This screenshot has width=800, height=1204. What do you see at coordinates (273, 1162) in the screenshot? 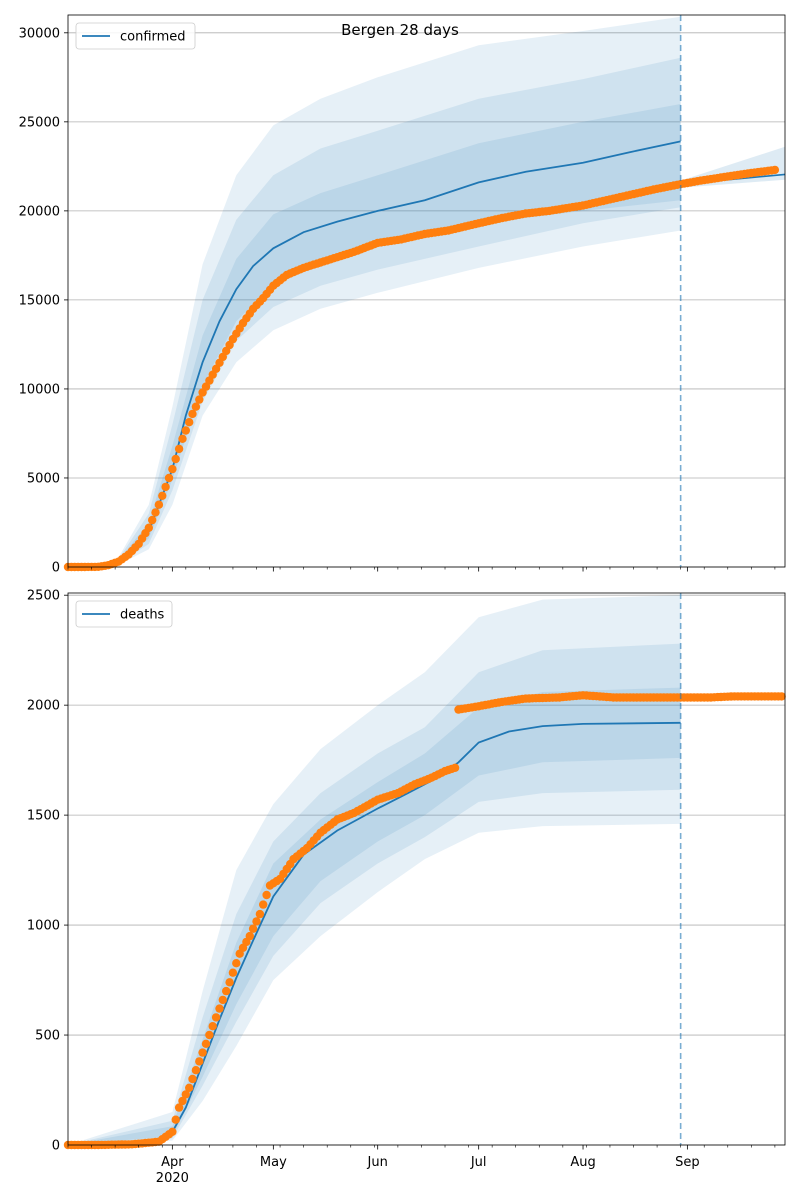
I see `x-tick-label: May` at bounding box center [273, 1162].